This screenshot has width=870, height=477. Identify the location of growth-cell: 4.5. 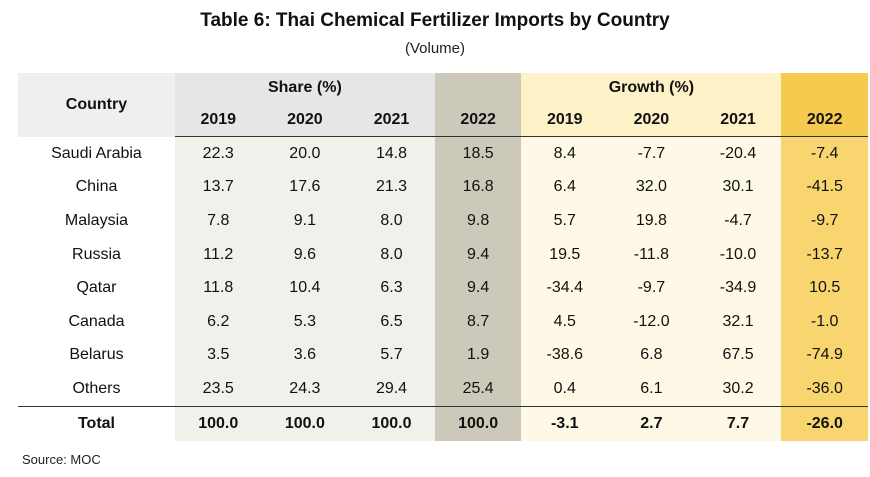
(565, 321).